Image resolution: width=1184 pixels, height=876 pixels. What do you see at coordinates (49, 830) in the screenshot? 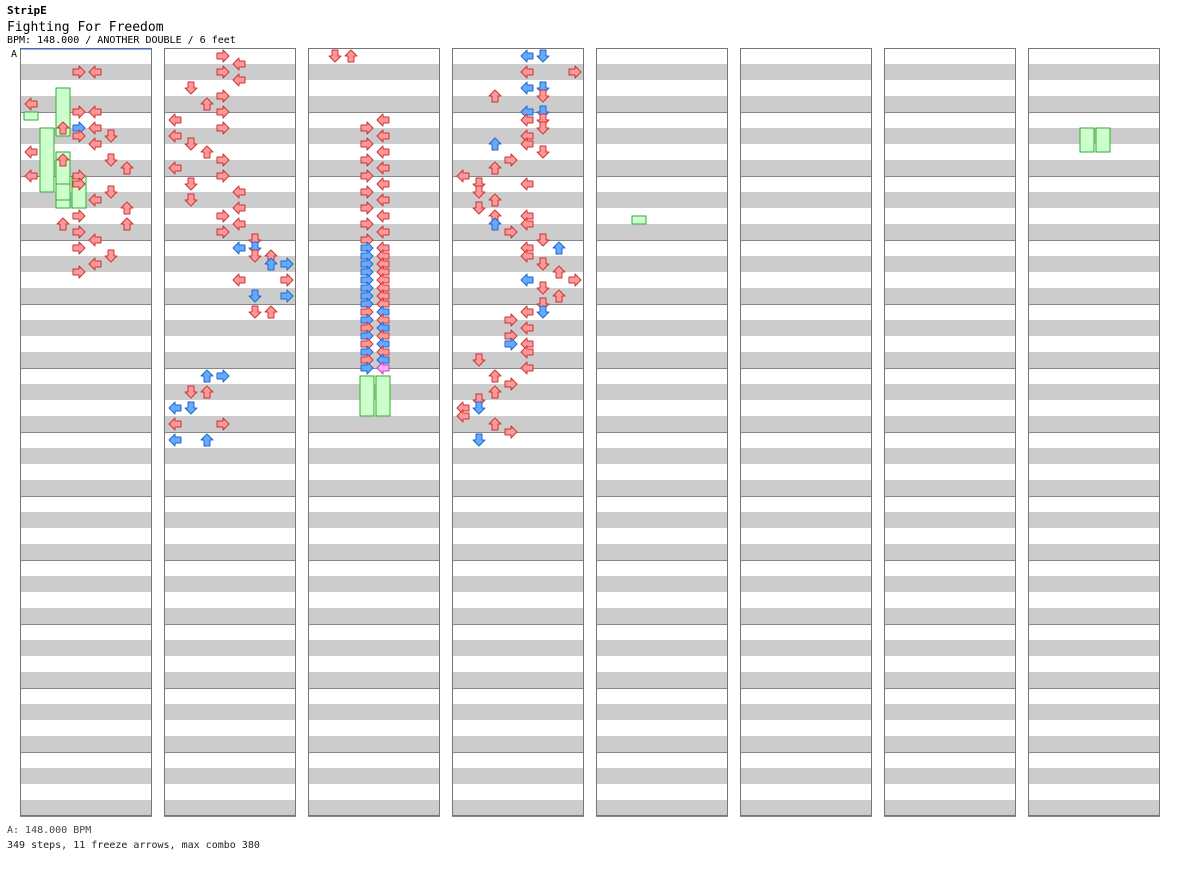
I see `bpm-footer: A: 148.000 BPM` at bounding box center [49, 830].